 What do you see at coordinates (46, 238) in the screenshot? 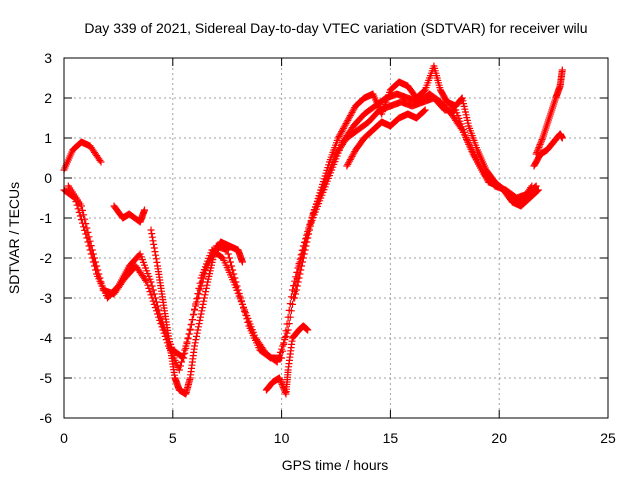
I see `y-tick-labels: -6 -5 -4 -3 -2 -1 0 1 2 3` at bounding box center [46, 238].